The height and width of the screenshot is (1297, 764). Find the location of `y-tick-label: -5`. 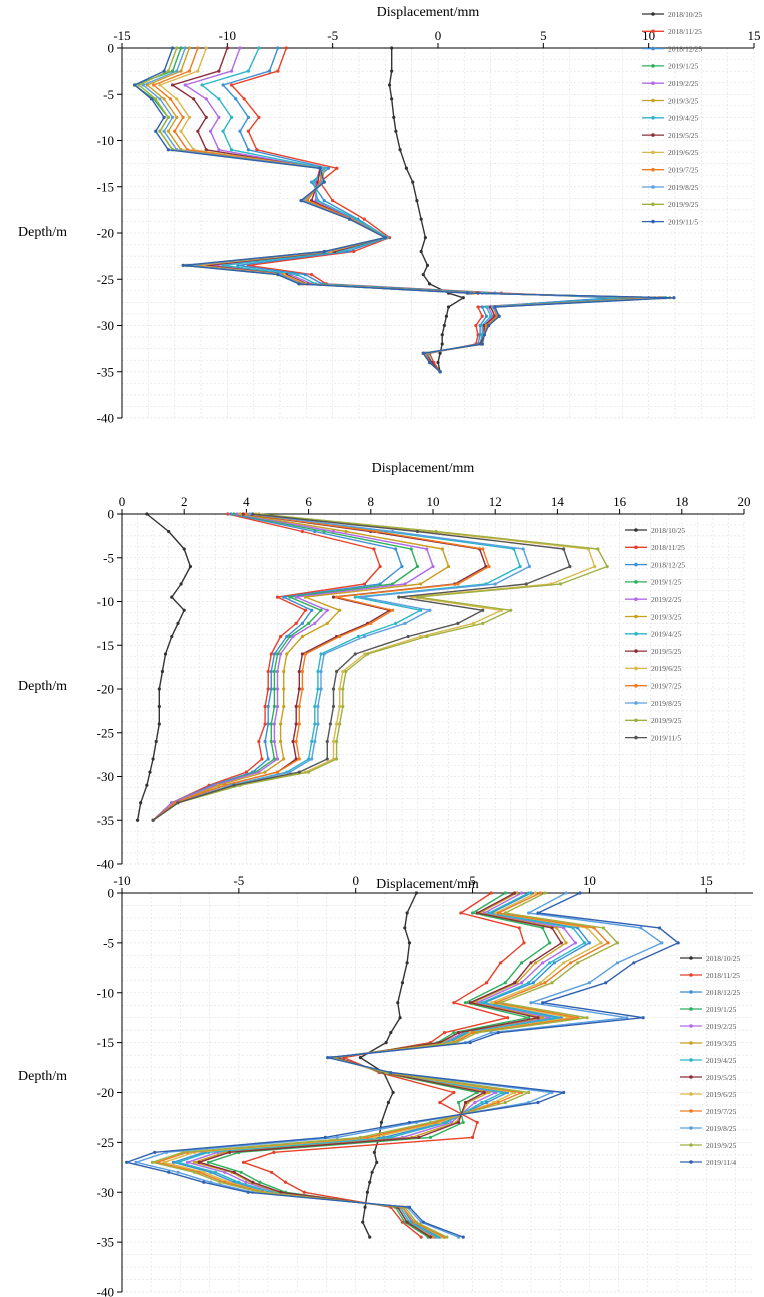

y-tick-label: -5 is located at coordinates (108, 94).